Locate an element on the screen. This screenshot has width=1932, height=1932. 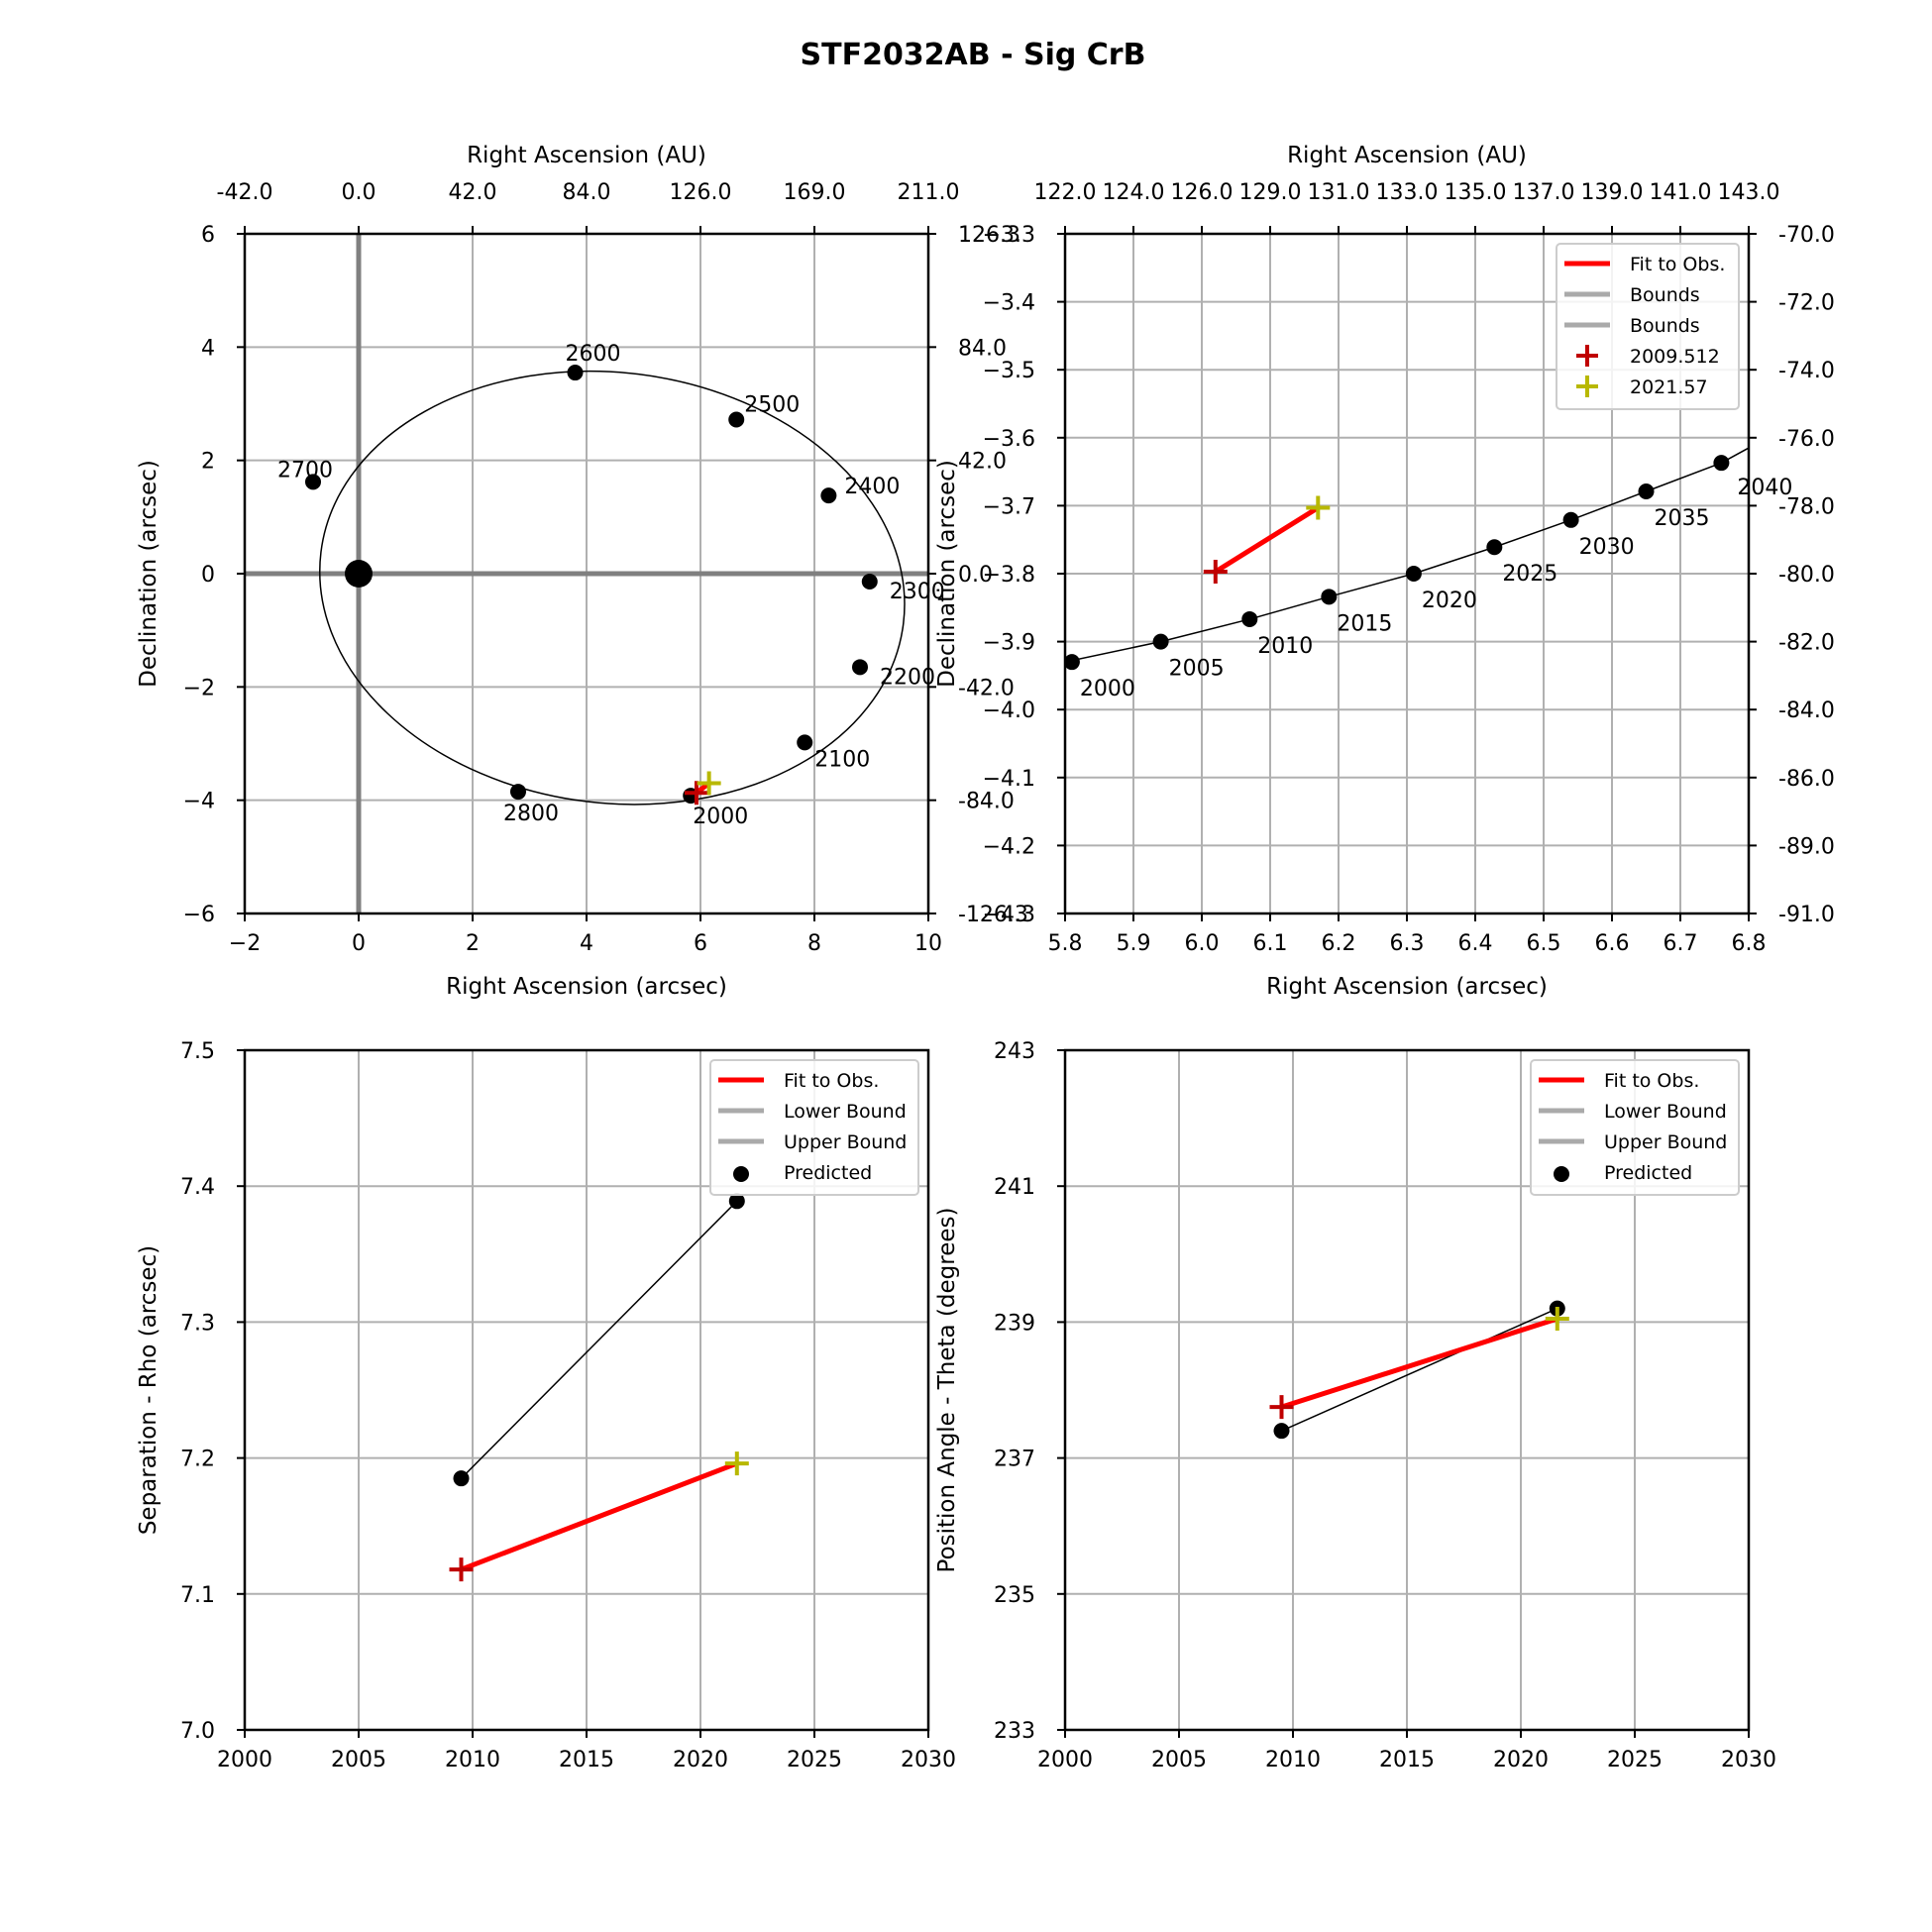
top-x-tick-label: 135.0 is located at coordinates (1476, 193).